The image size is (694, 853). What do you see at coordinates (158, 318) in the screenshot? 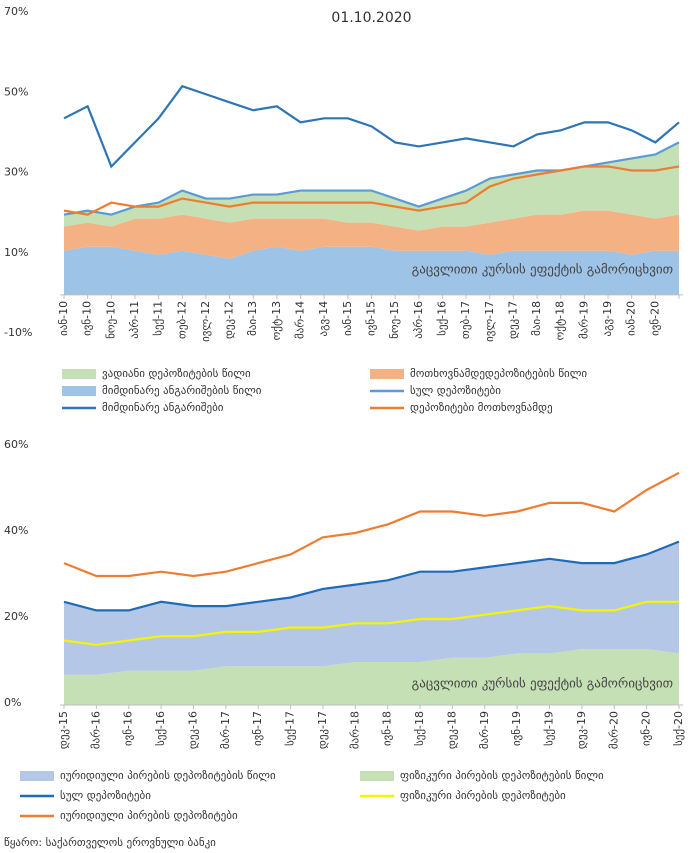
I see `x-tick-label: სექ-11` at bounding box center [158, 318].